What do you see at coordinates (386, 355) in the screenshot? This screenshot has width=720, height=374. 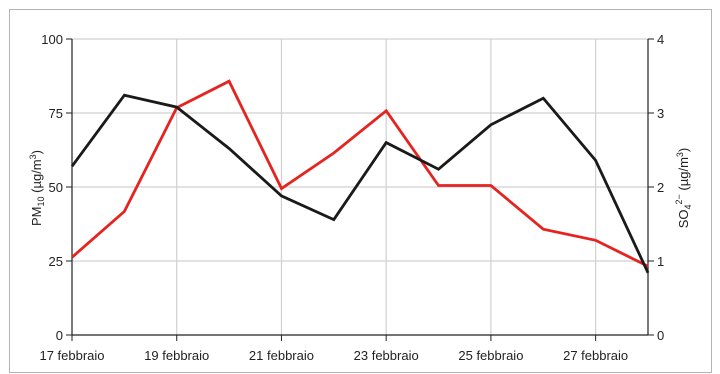 I see `x-tick-label: 23 febbraio` at bounding box center [386, 355].